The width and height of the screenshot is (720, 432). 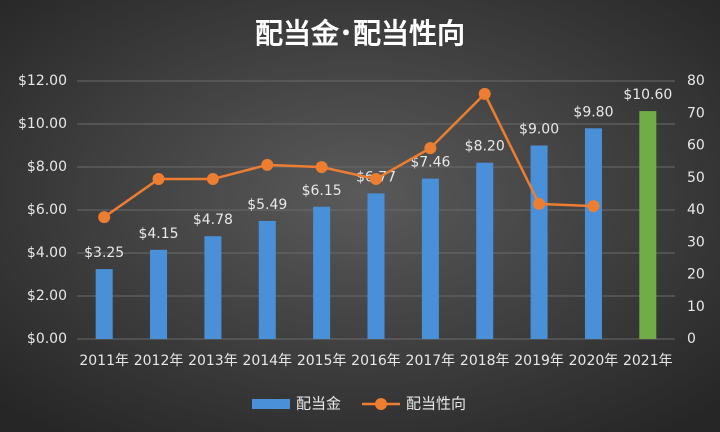 What do you see at coordinates (648, 361) in the screenshot?
I see `x-tick-label: 2021年` at bounding box center [648, 361].